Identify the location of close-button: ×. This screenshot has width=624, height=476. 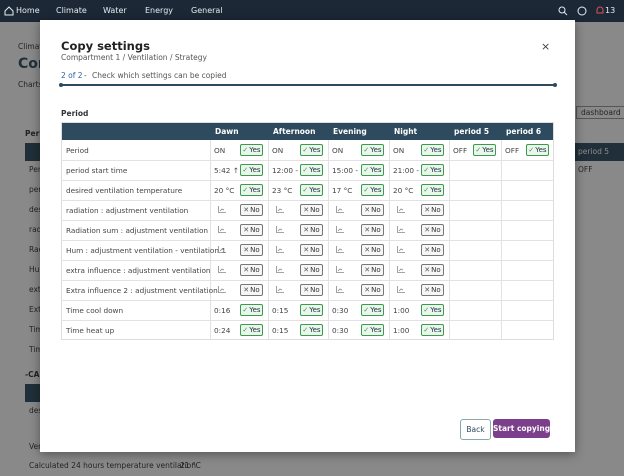
(546, 46).